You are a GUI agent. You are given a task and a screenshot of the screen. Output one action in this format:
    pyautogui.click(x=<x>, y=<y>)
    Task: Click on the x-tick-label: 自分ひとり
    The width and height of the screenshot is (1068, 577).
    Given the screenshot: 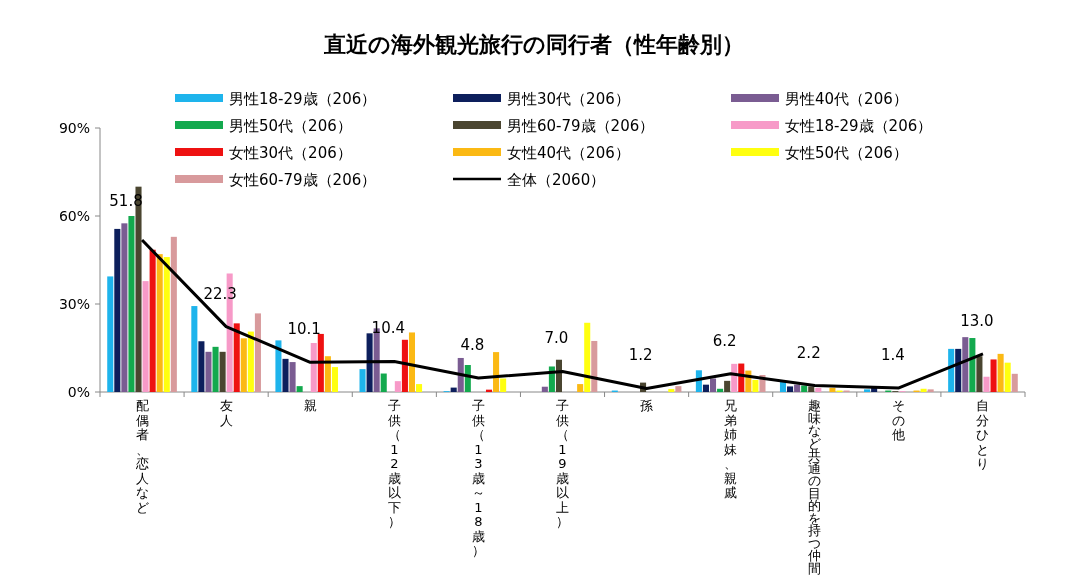 What is the action you would take?
    pyautogui.click(x=983, y=434)
    